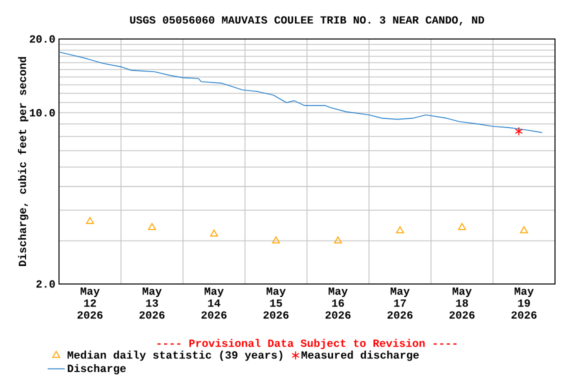 The height and width of the screenshot is (384, 576). Describe the element at coordinates (462, 303) in the screenshot. I see `x-tick-label: May 18 2026` at that location.